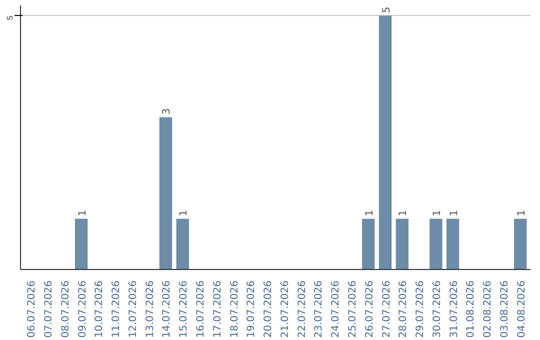  What do you see at coordinates (201, 309) in the screenshot?
I see `x-tick-label: 16.07.2026` at bounding box center [201, 309].